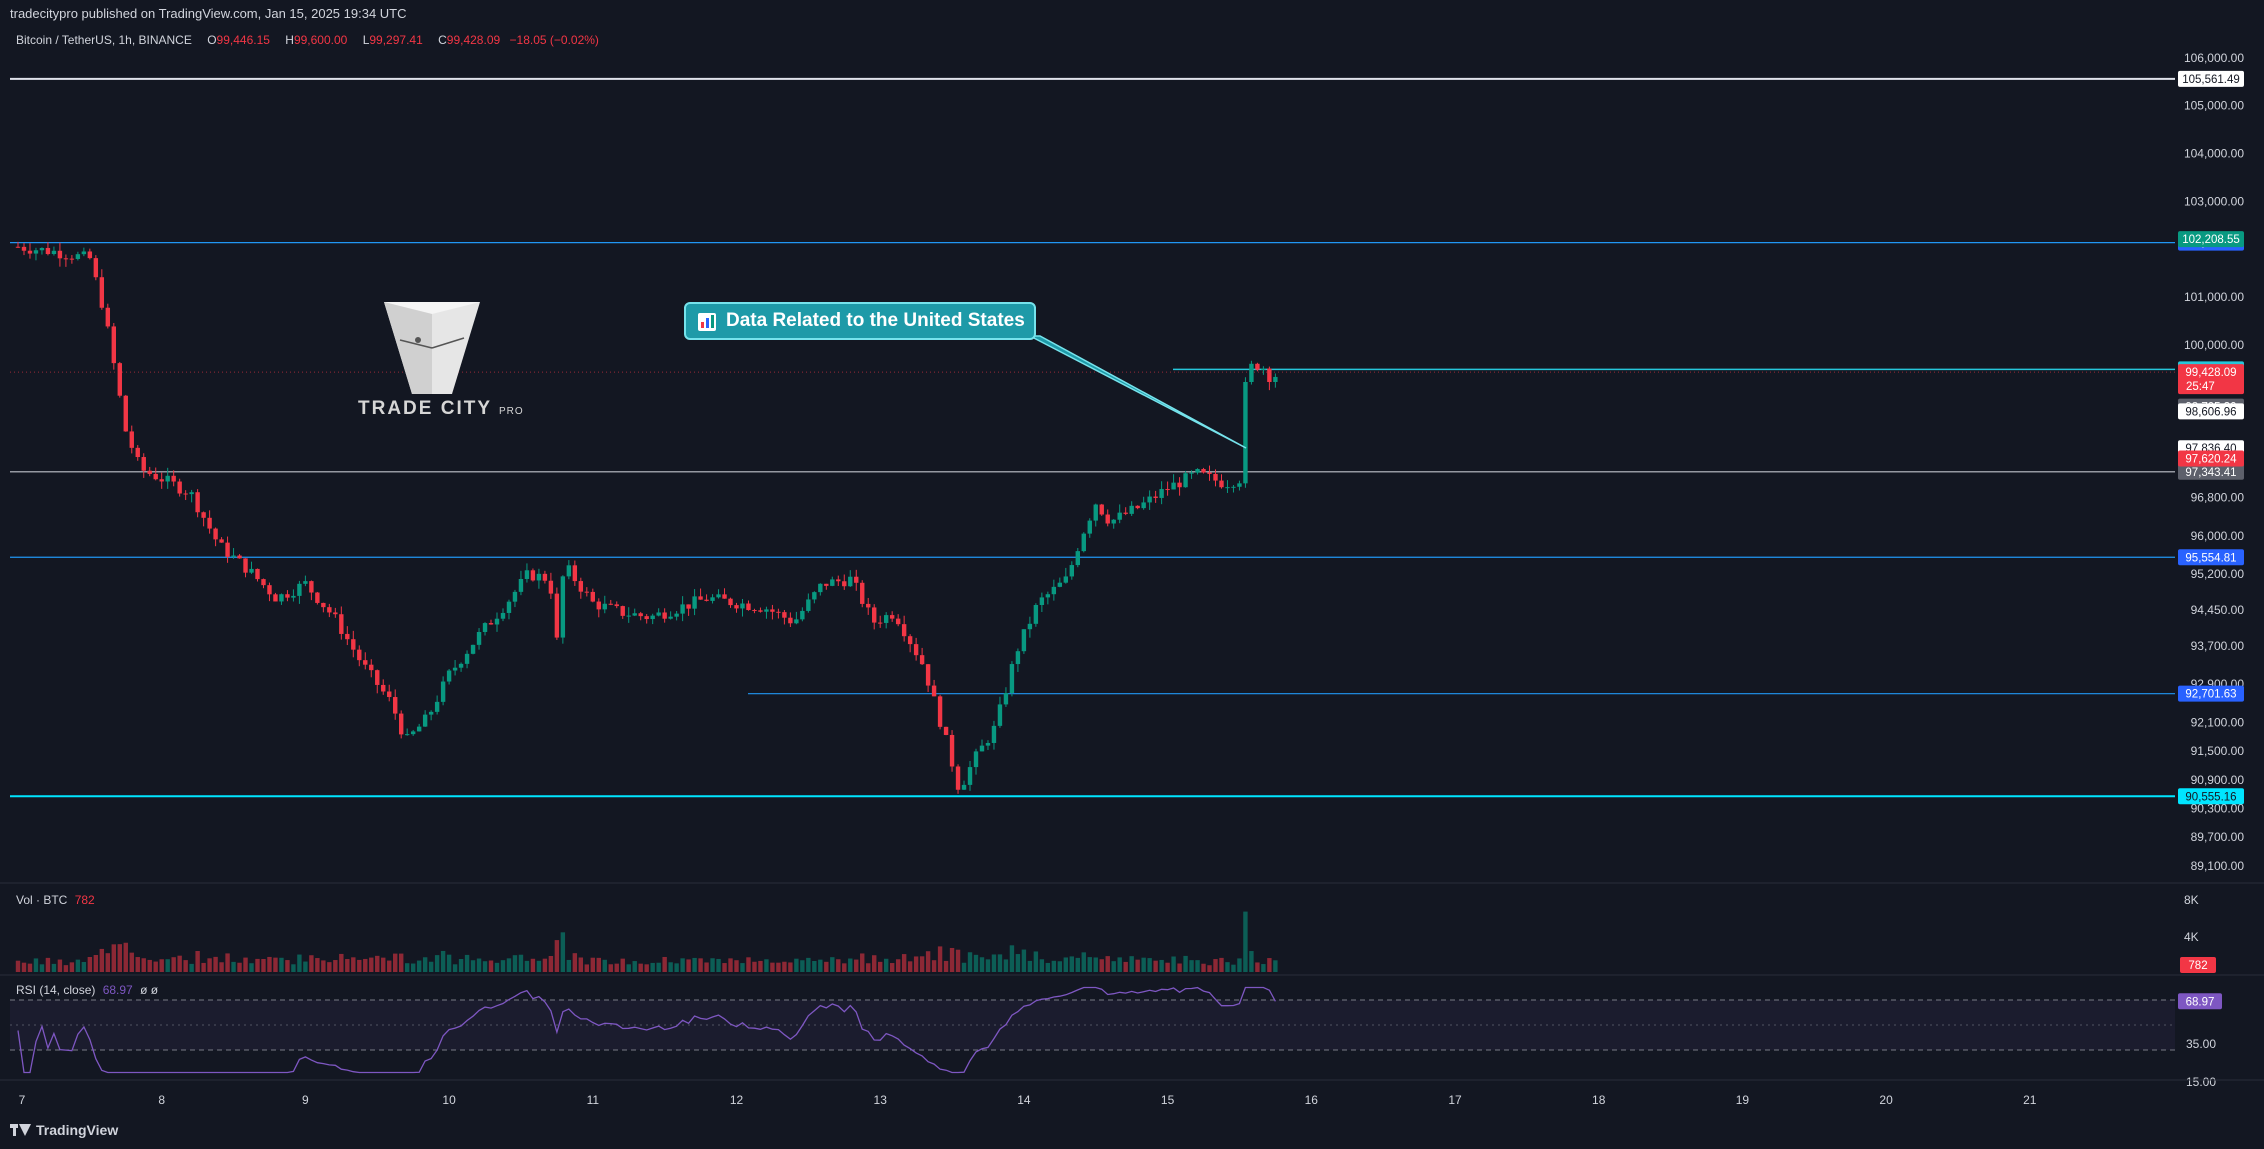 The image size is (2264, 1149). What do you see at coordinates (860, 321) in the screenshot?
I see `annotation-callout: Data Related to the United States` at bounding box center [860, 321].